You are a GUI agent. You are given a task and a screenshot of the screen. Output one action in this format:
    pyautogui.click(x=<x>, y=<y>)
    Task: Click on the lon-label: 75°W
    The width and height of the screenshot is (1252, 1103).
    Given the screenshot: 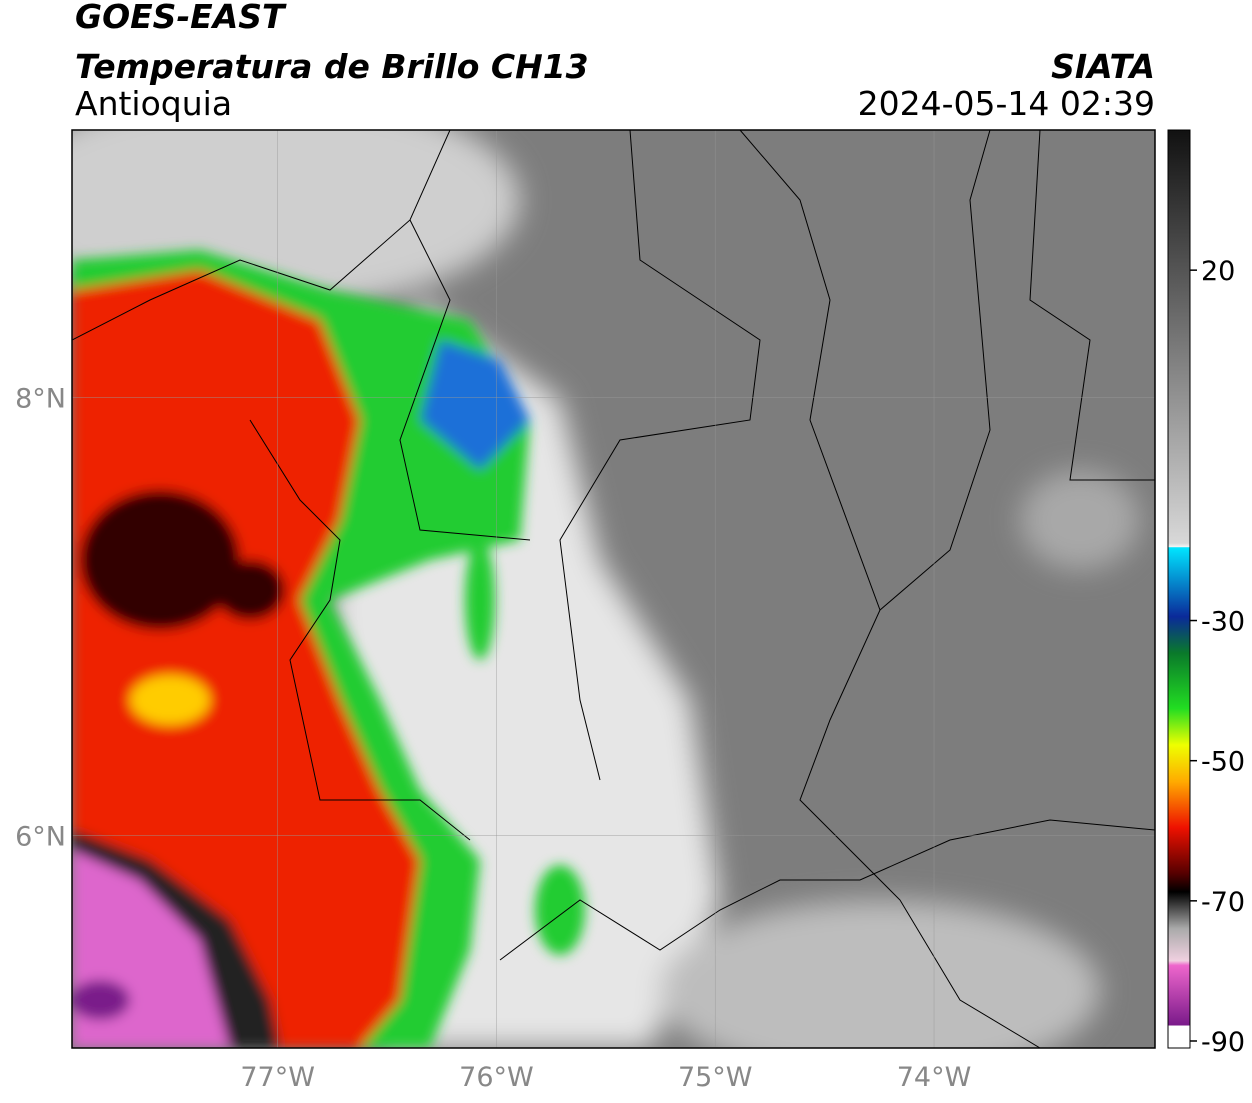 What is the action you would take?
    pyautogui.click(x=715, y=1077)
    